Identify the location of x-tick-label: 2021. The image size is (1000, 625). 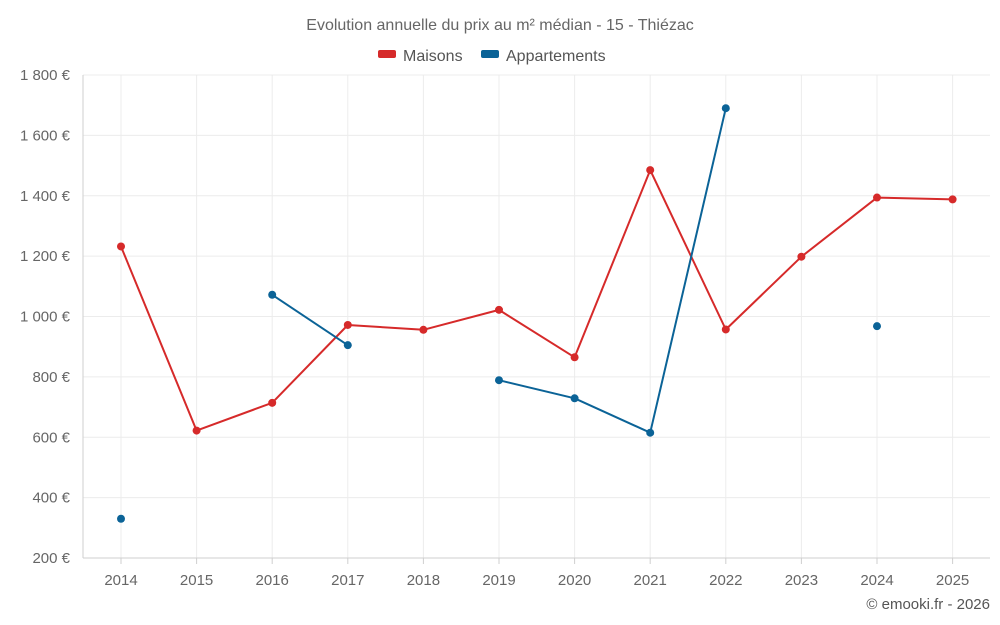
(650, 580).